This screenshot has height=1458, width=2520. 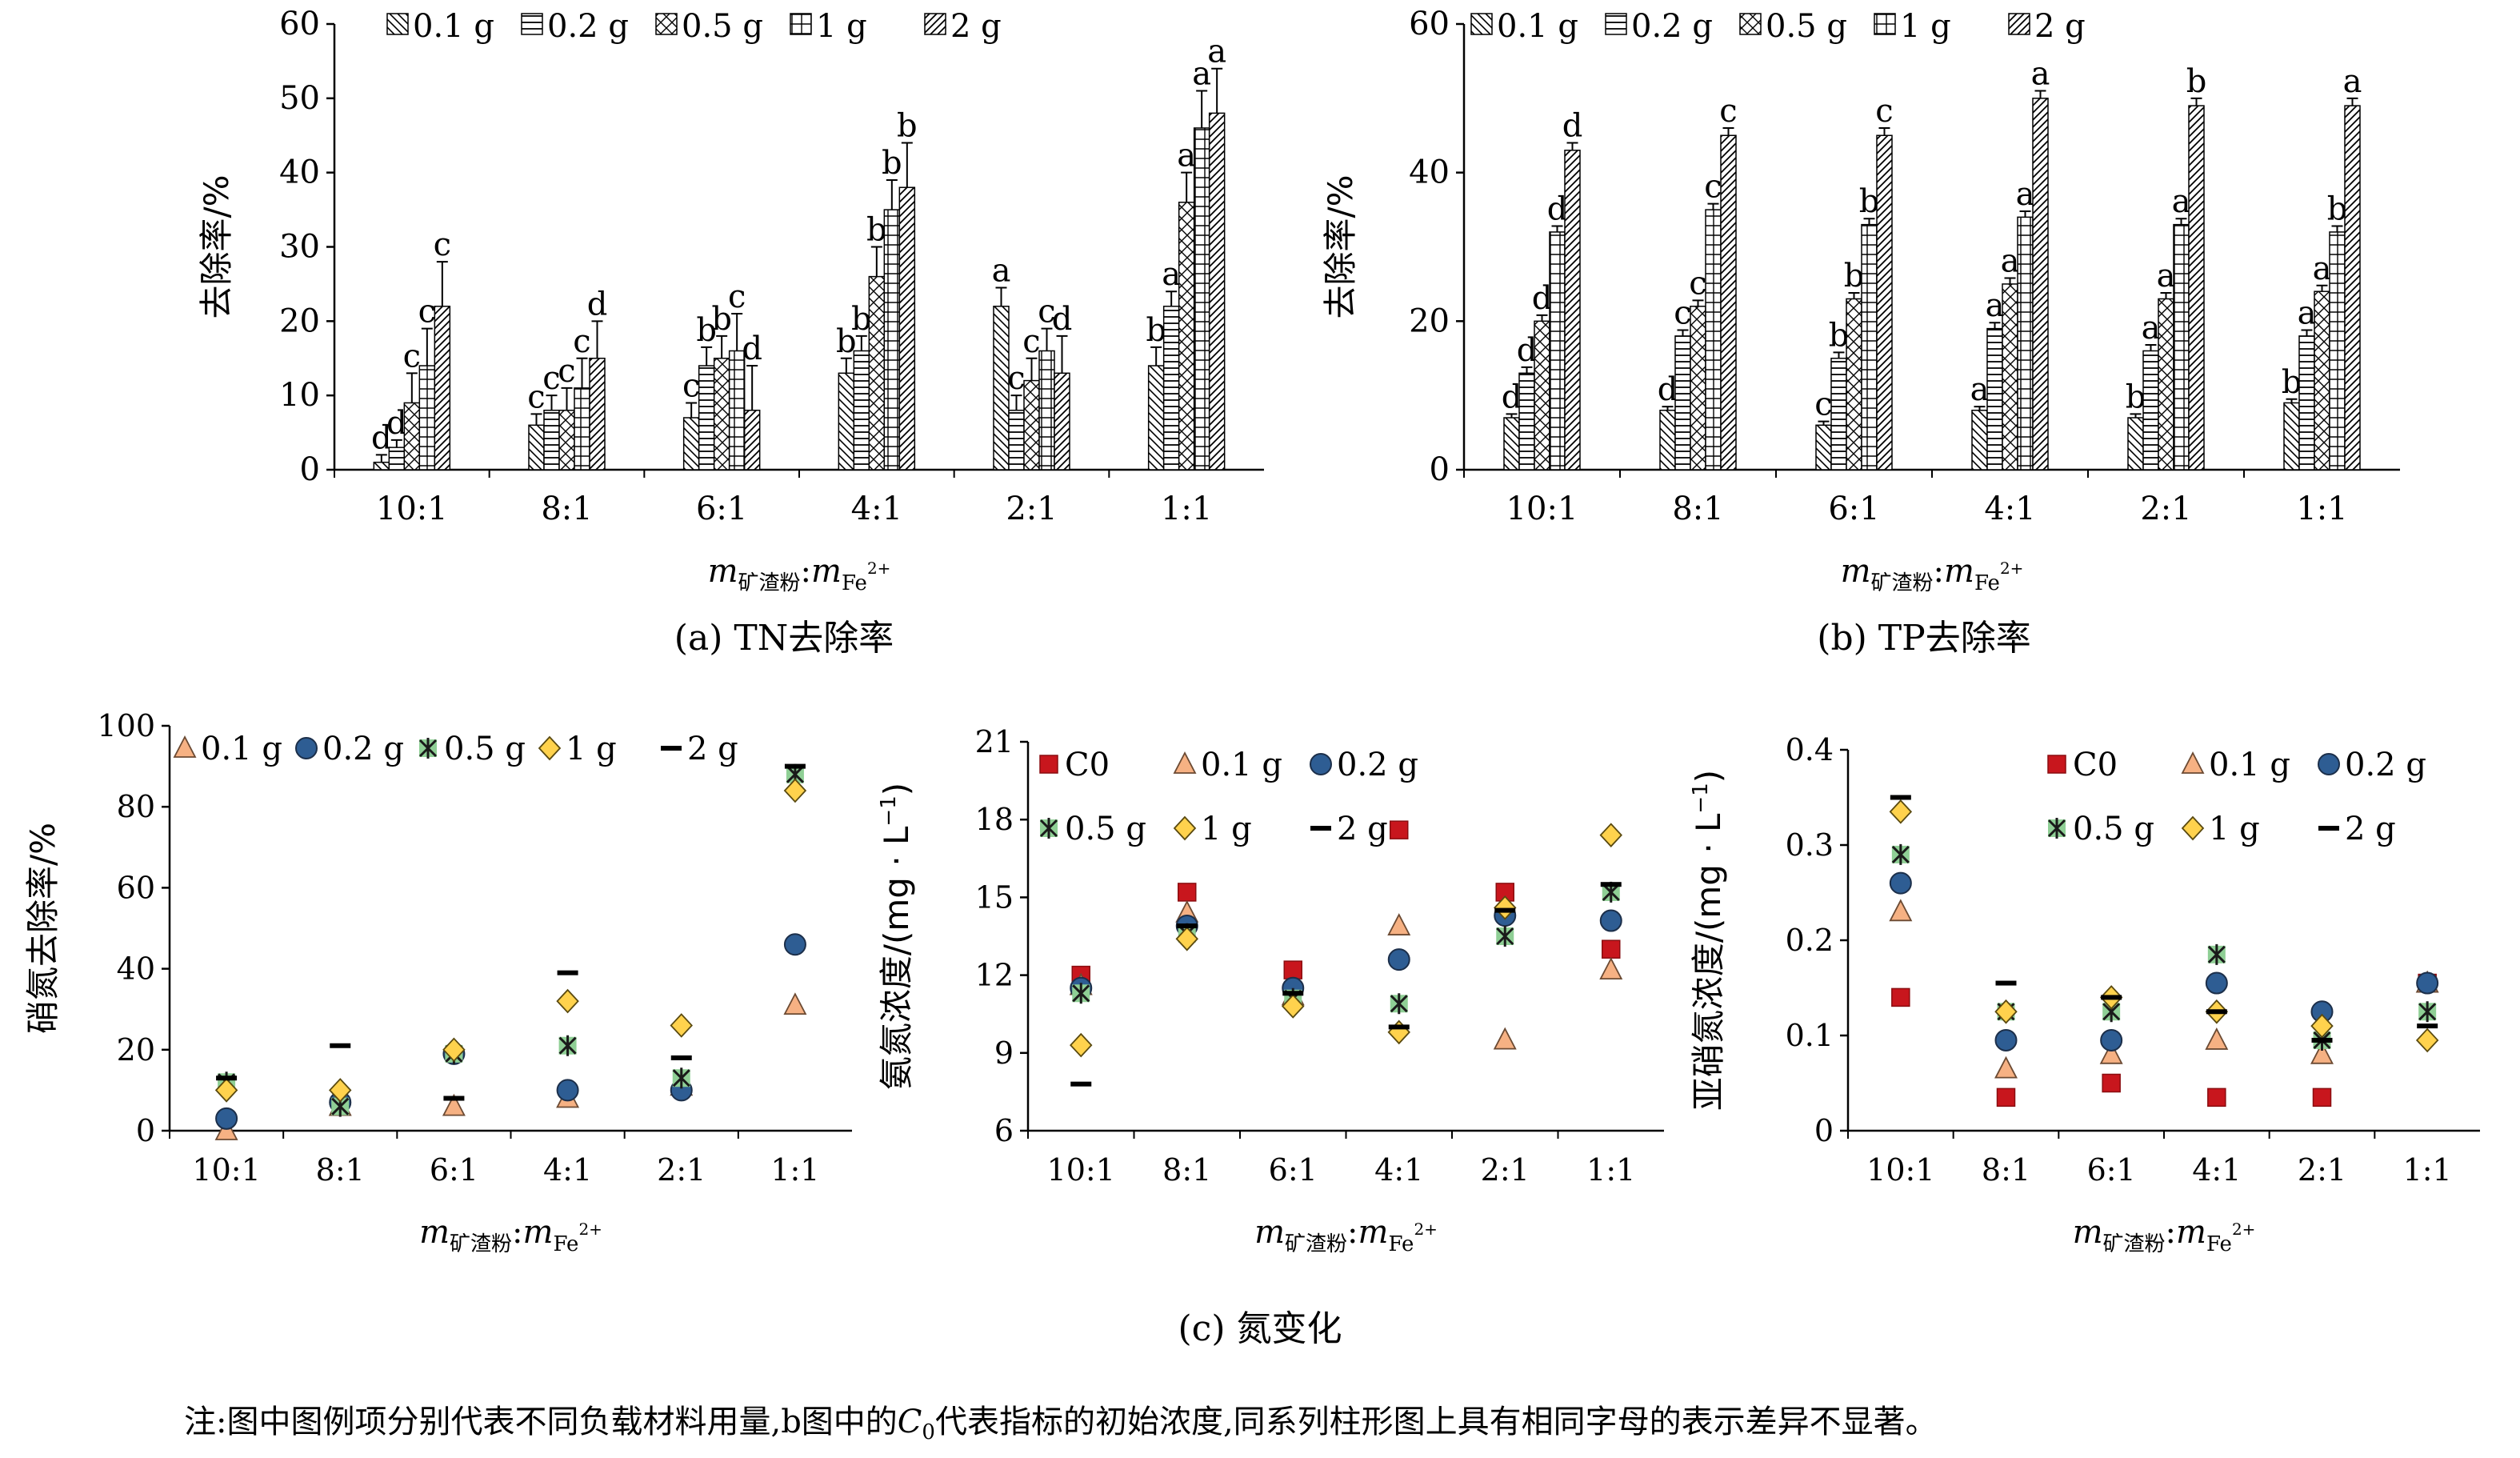 I want to click on y-tick-label: 20, so click(x=136, y=1049).